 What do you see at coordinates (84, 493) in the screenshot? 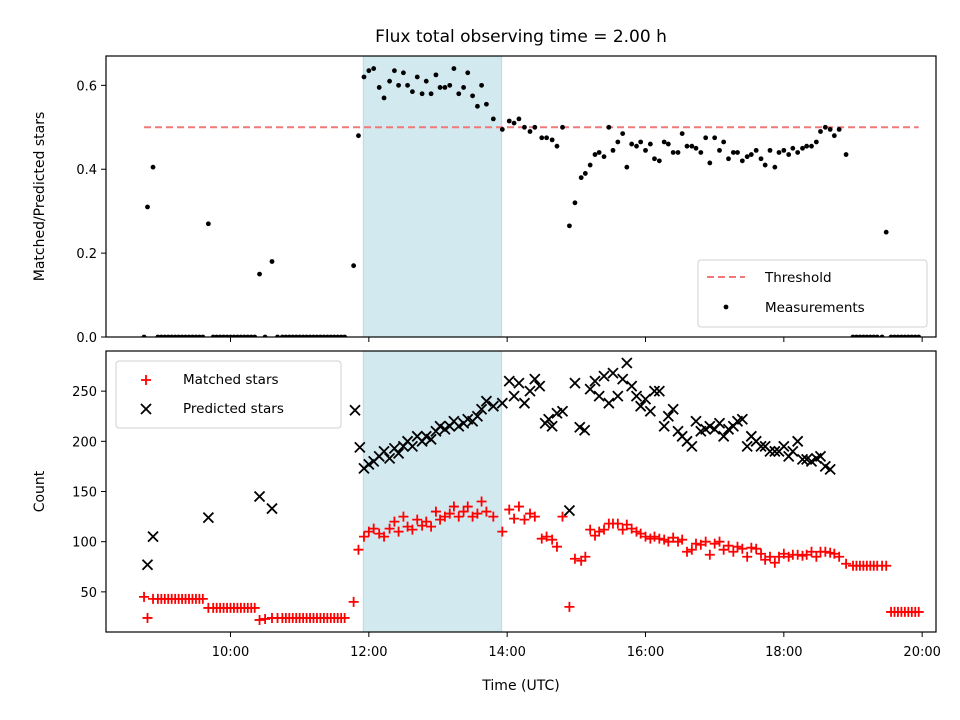
I see `y-tick-label: 150` at bounding box center [84, 493].